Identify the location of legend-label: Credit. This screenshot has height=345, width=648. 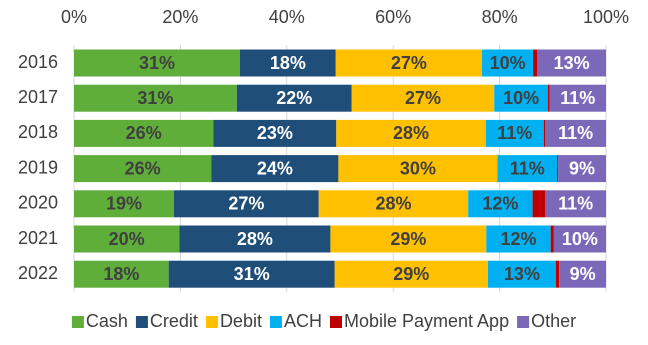
(174, 321).